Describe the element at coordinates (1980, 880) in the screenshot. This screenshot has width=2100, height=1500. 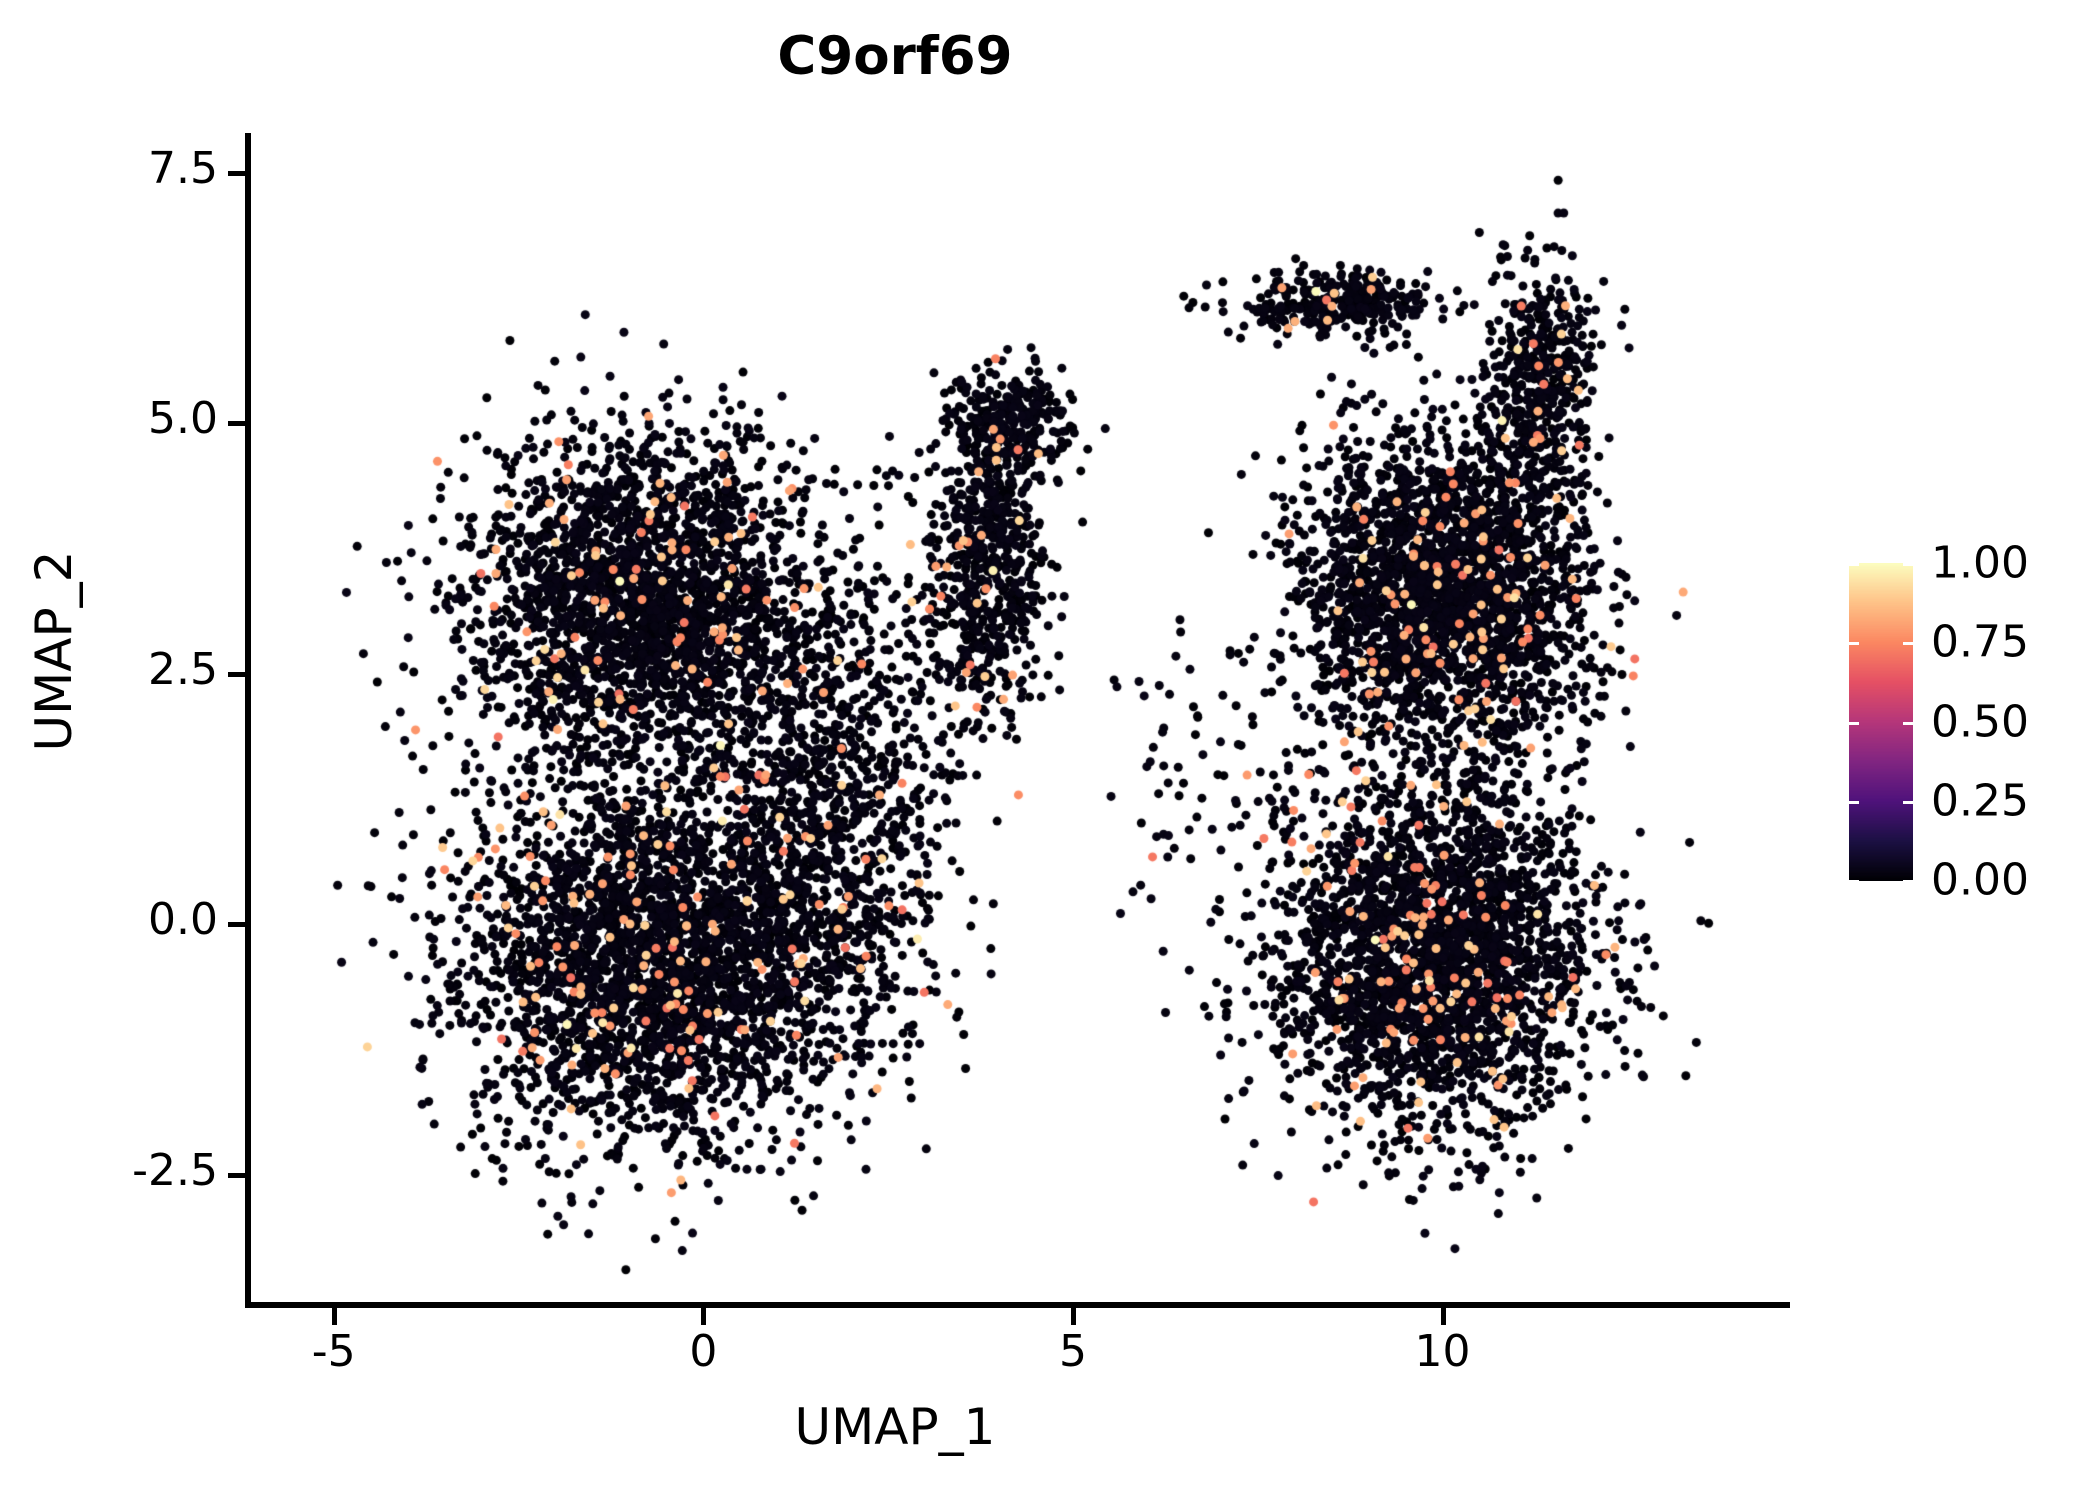
I see `colorbar-tick-label: 0.00` at that location.